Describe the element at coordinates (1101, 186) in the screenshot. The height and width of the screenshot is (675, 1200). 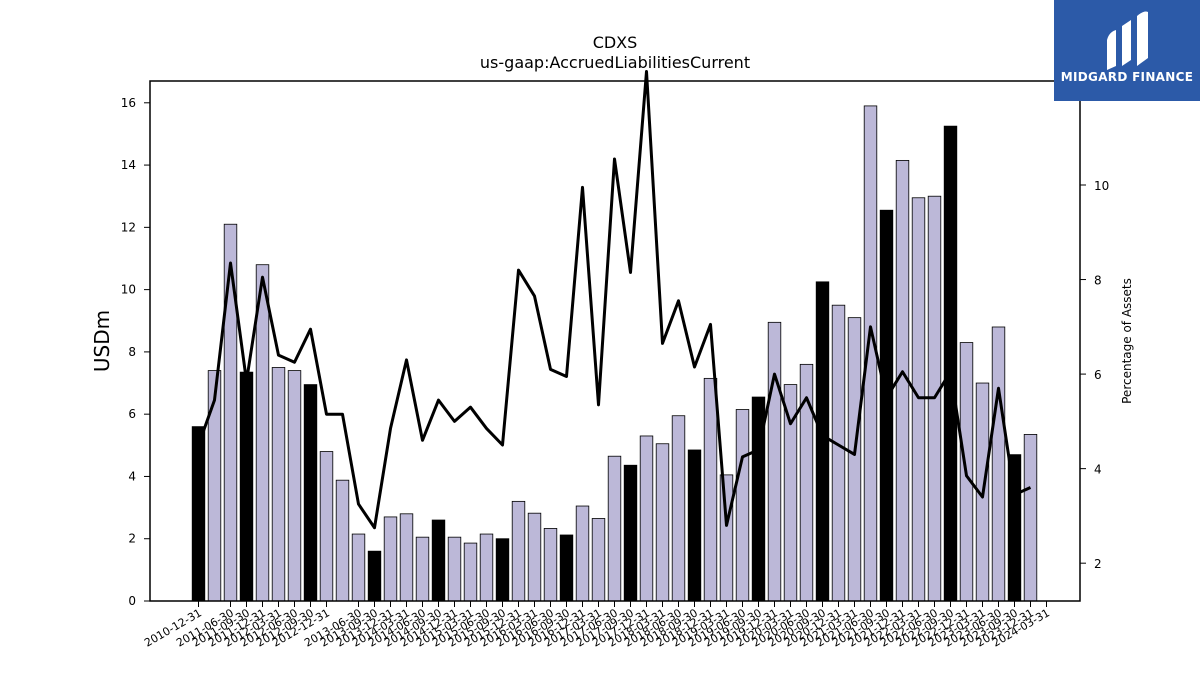
I see `y2-tick-label: 10` at that location.